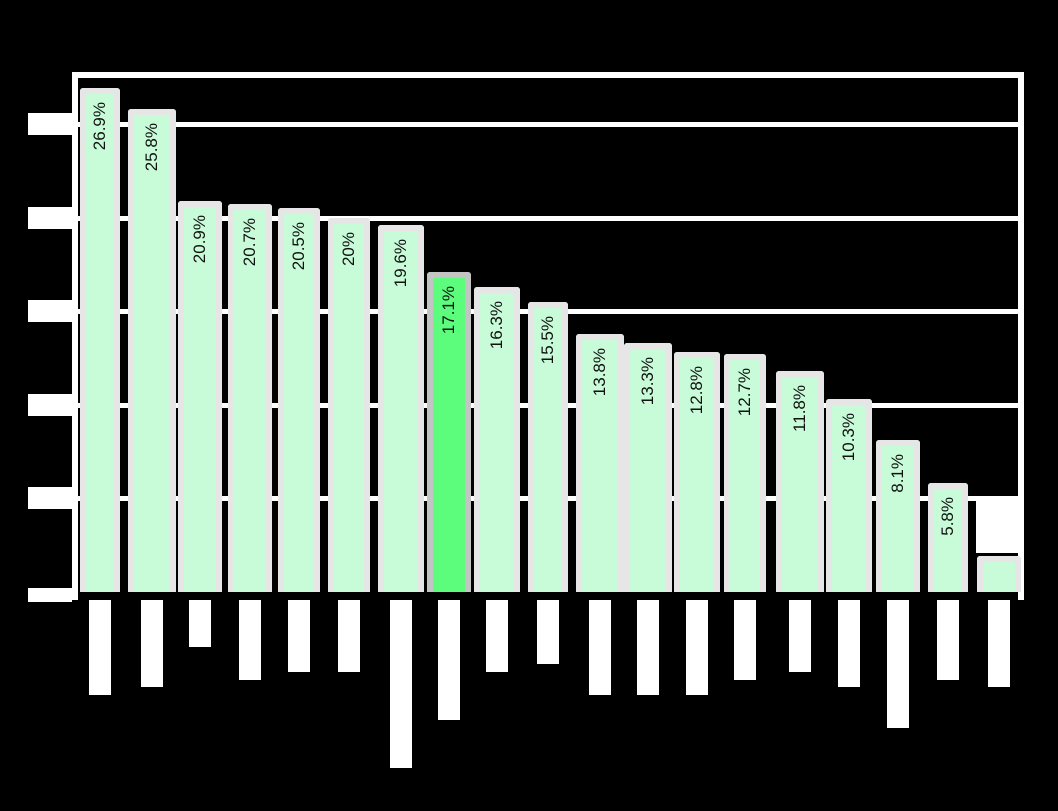 The width and height of the screenshot is (1058, 811). What do you see at coordinates (998, 525) in the screenshot?
I see `occluded-label-block` at bounding box center [998, 525].